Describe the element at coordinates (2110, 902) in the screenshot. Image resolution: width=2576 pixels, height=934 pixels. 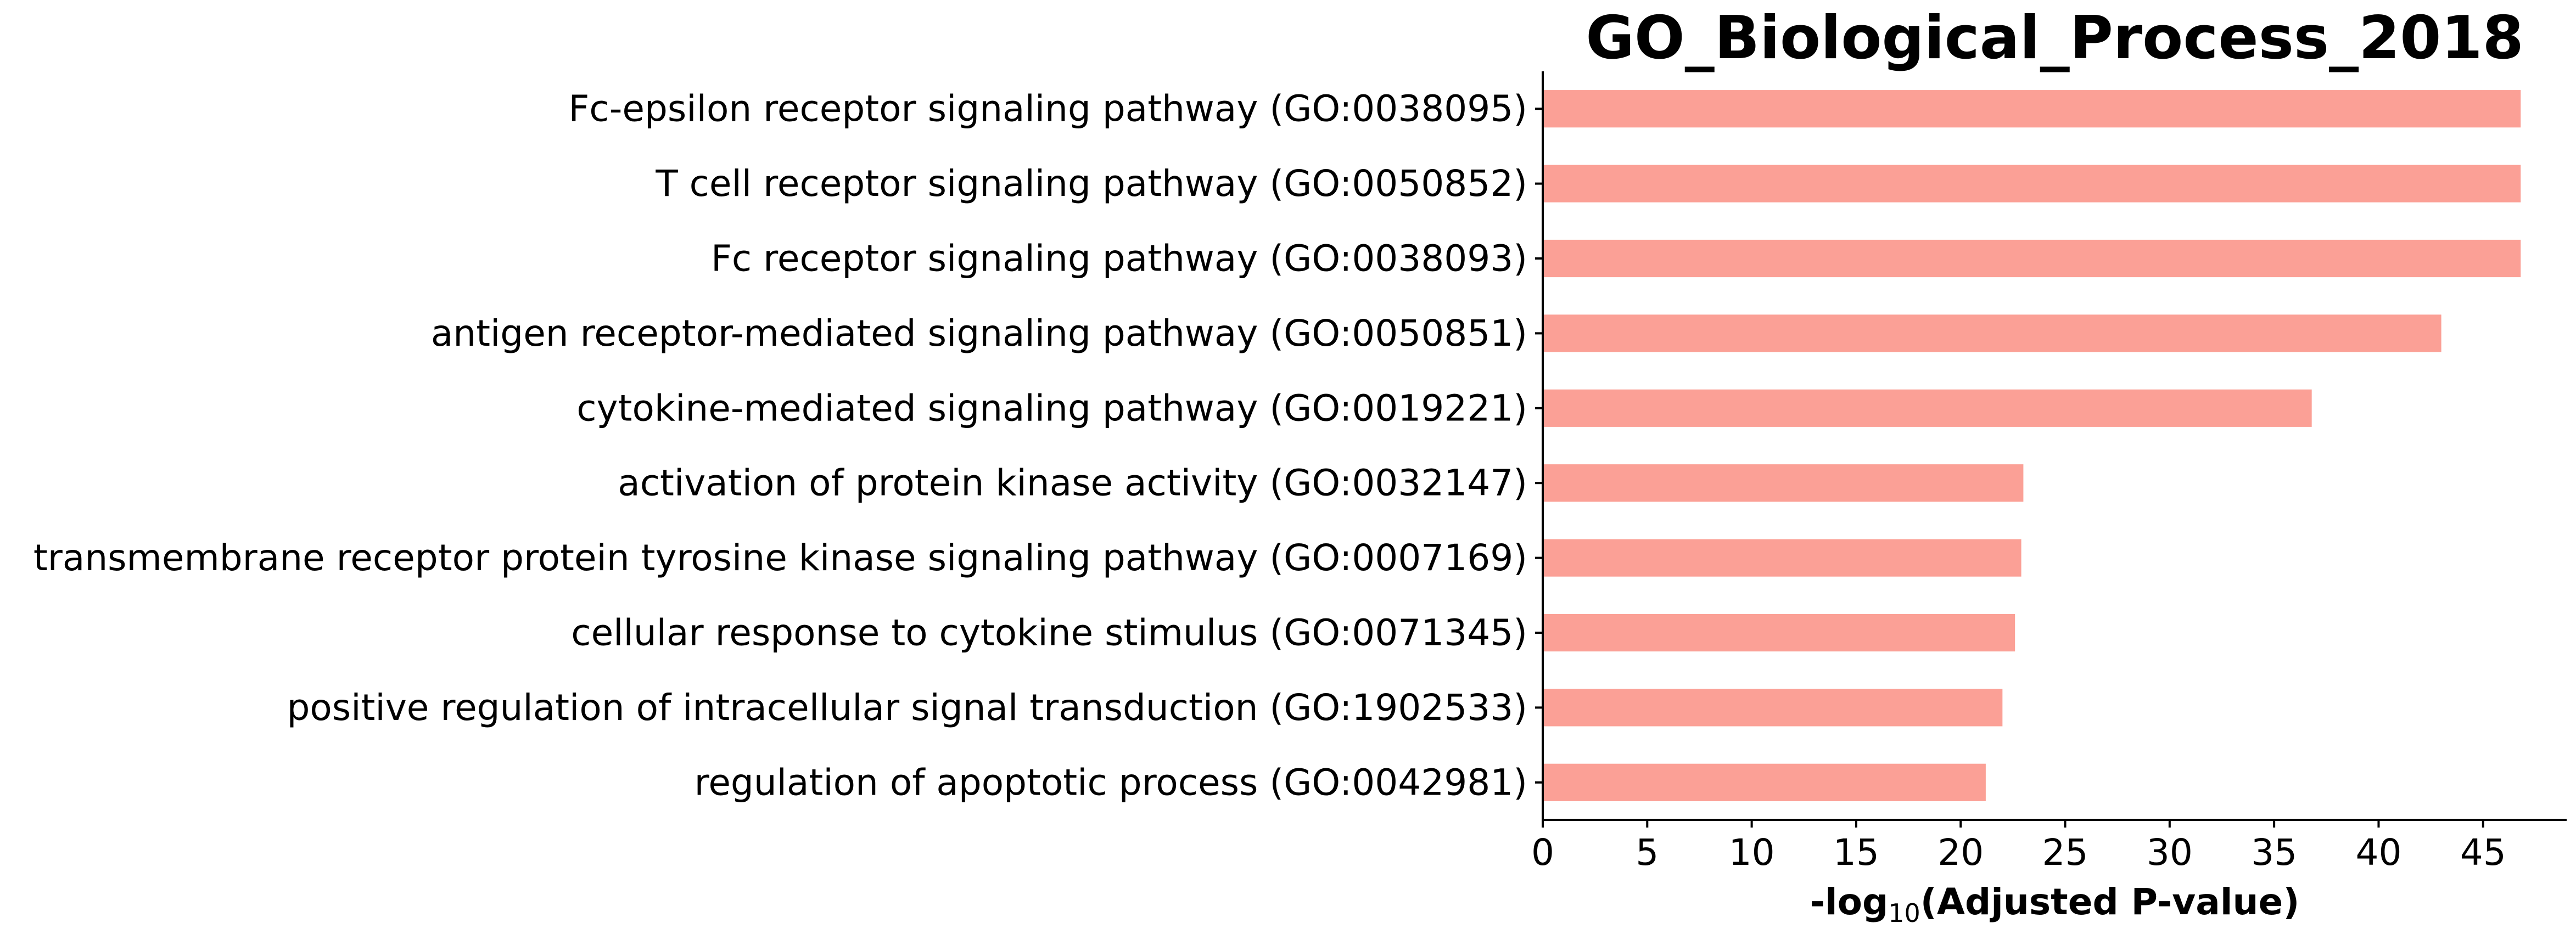
I see `x-axis-label-suffix: (Adjusted P-value)` at that location.